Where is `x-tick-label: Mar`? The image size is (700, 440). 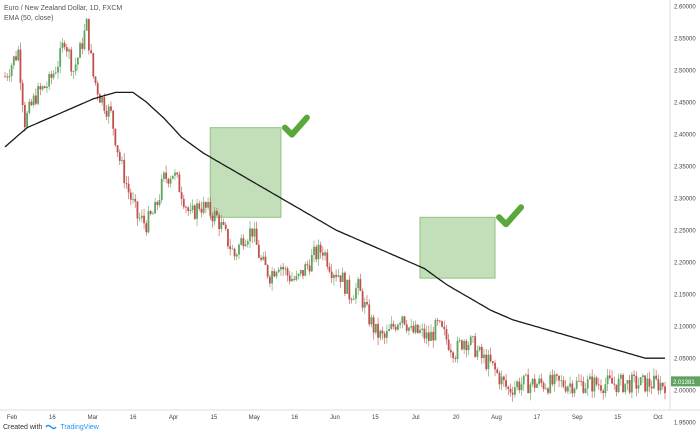
x-tick-label: Mar is located at coordinates (93, 418).